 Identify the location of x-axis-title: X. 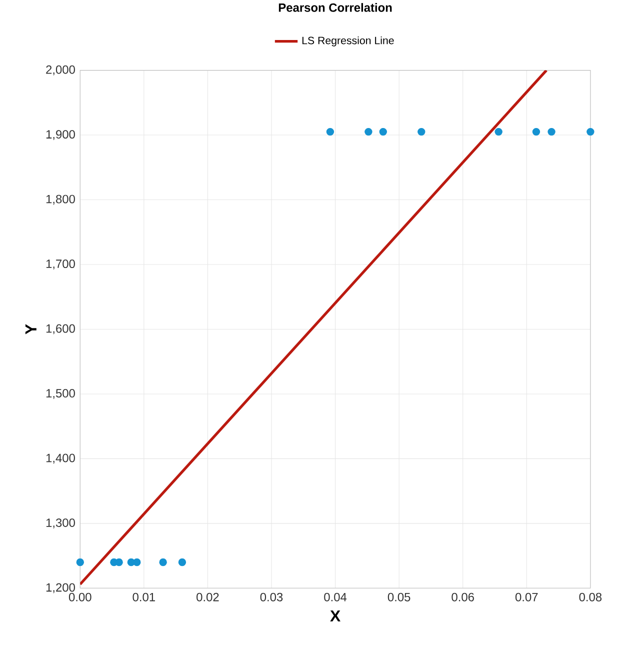
(335, 616).